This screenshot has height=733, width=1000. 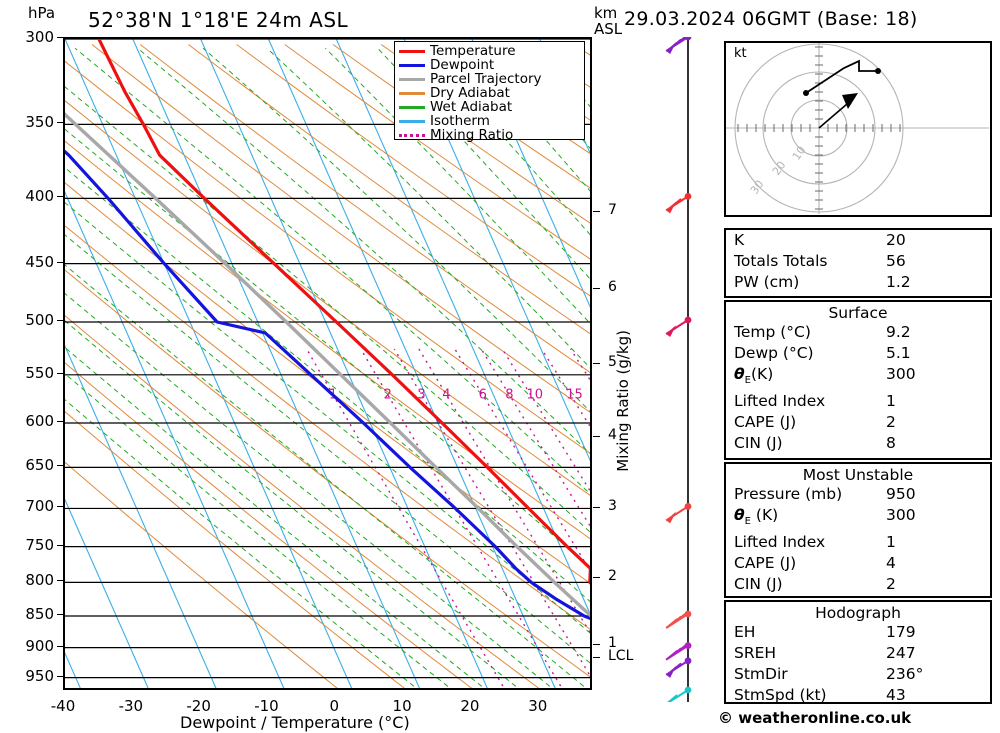 What do you see at coordinates (896, 240) in the screenshot?
I see `stat-value: 20` at bounding box center [896, 240].